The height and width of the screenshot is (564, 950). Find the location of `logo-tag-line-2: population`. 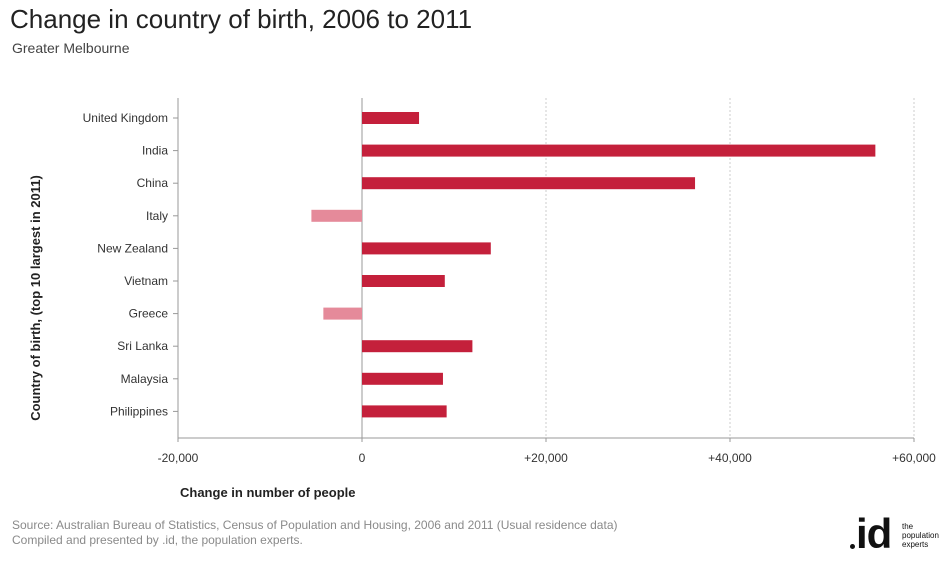

logo-tag-line-2: population is located at coordinates (920, 535).